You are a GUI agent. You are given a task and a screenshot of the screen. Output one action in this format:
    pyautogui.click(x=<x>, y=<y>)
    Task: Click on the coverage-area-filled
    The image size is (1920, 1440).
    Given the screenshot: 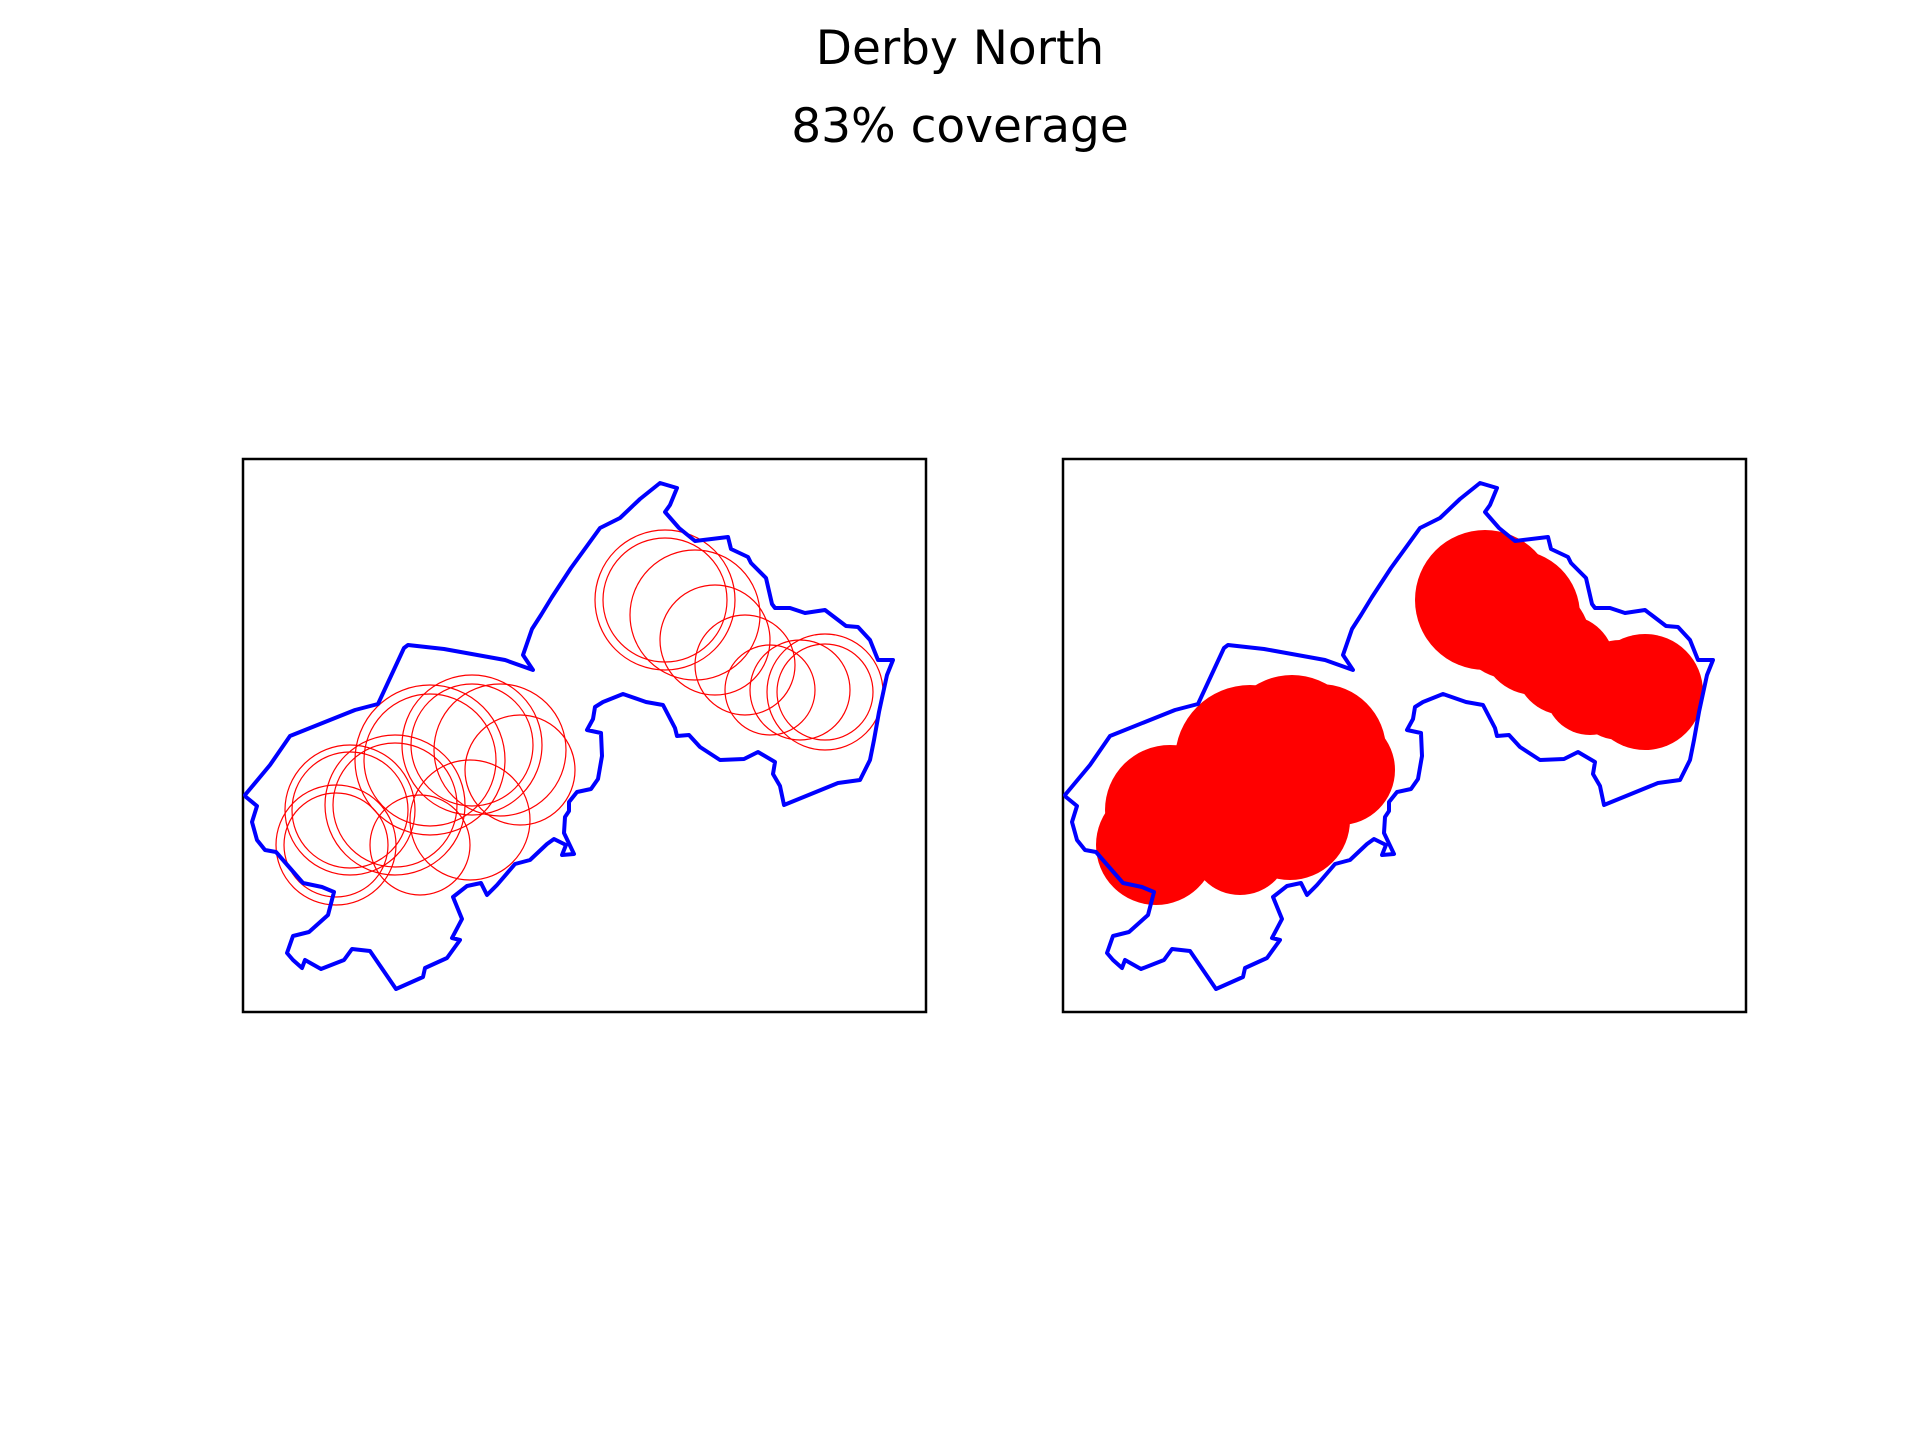 What is the action you would take?
    pyautogui.click(x=1399, y=717)
    